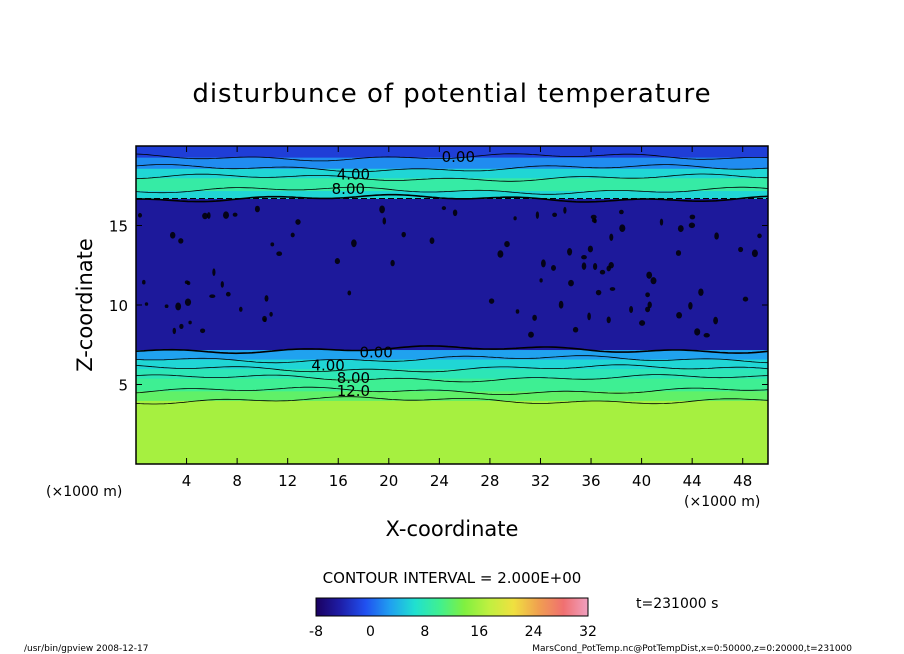 This screenshot has height=654, width=904. I want to click on x-tick-label: 28, so click(489, 481).